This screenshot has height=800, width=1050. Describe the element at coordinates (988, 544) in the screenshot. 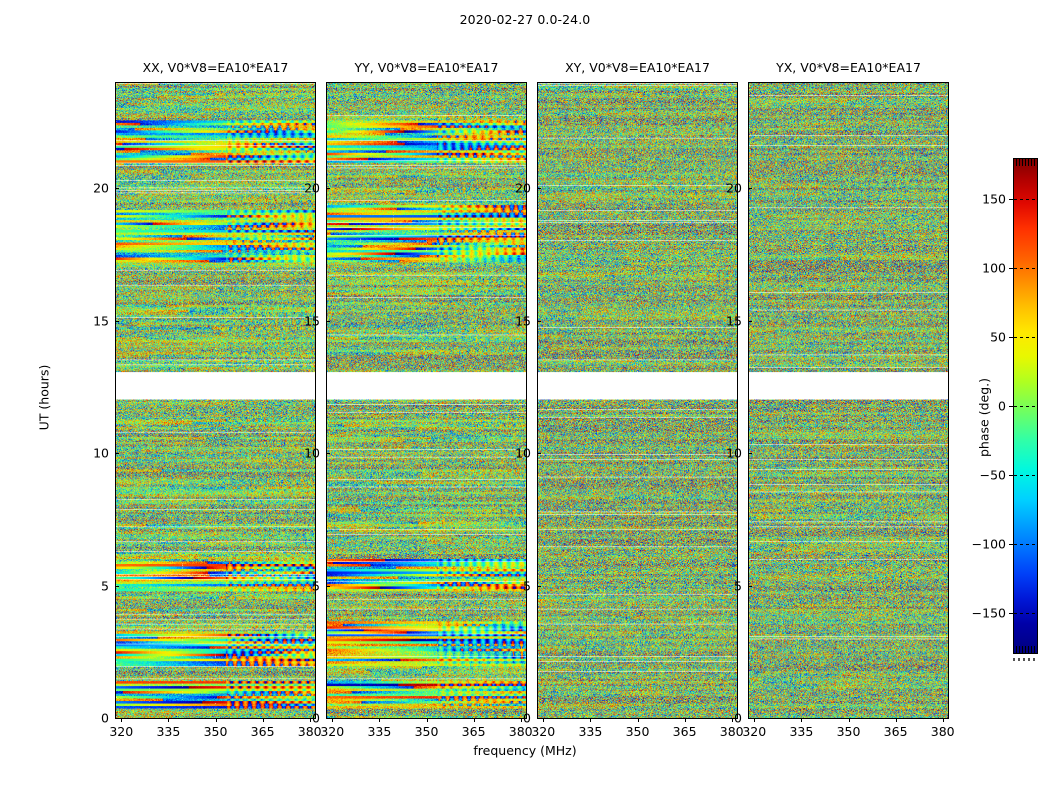

I see `colorbar-tick-label: −100` at that location.